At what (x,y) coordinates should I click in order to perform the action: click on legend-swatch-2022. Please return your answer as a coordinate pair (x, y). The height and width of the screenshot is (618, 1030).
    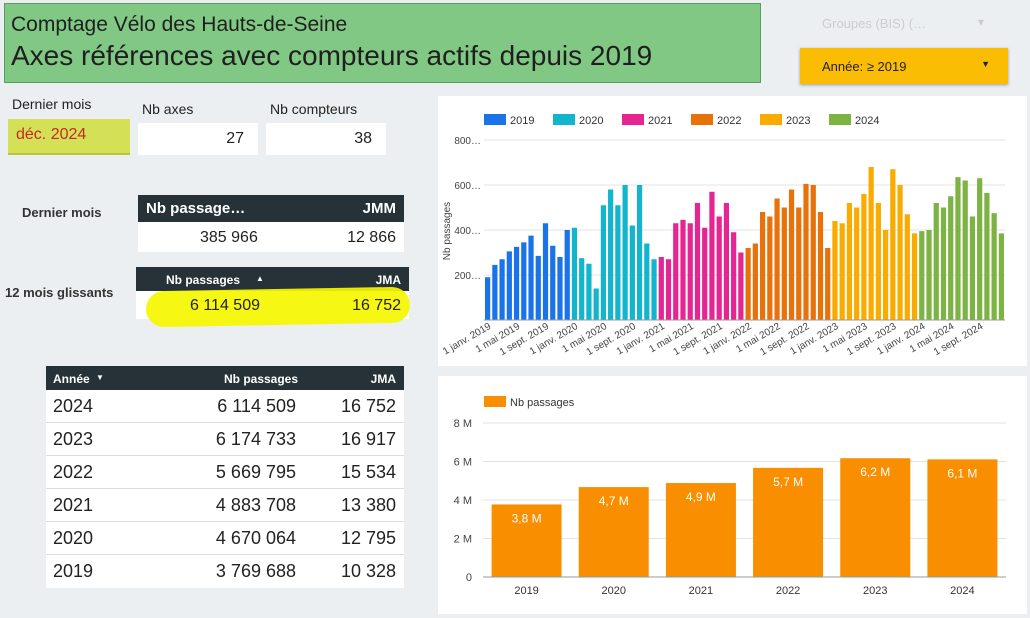
    Looking at the image, I should click on (702, 119).